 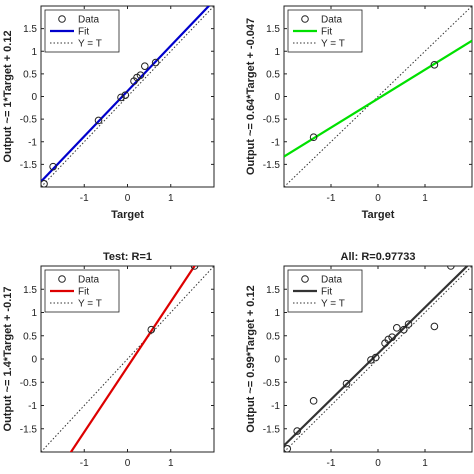 What do you see at coordinates (127, 215) in the screenshot?
I see `x-axis-label: Target` at bounding box center [127, 215].